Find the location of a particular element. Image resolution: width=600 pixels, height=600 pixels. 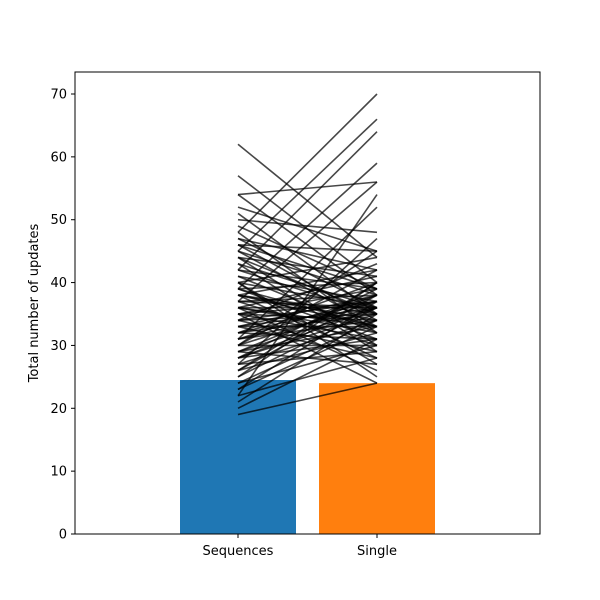

bar-single is located at coordinates (377, 458).